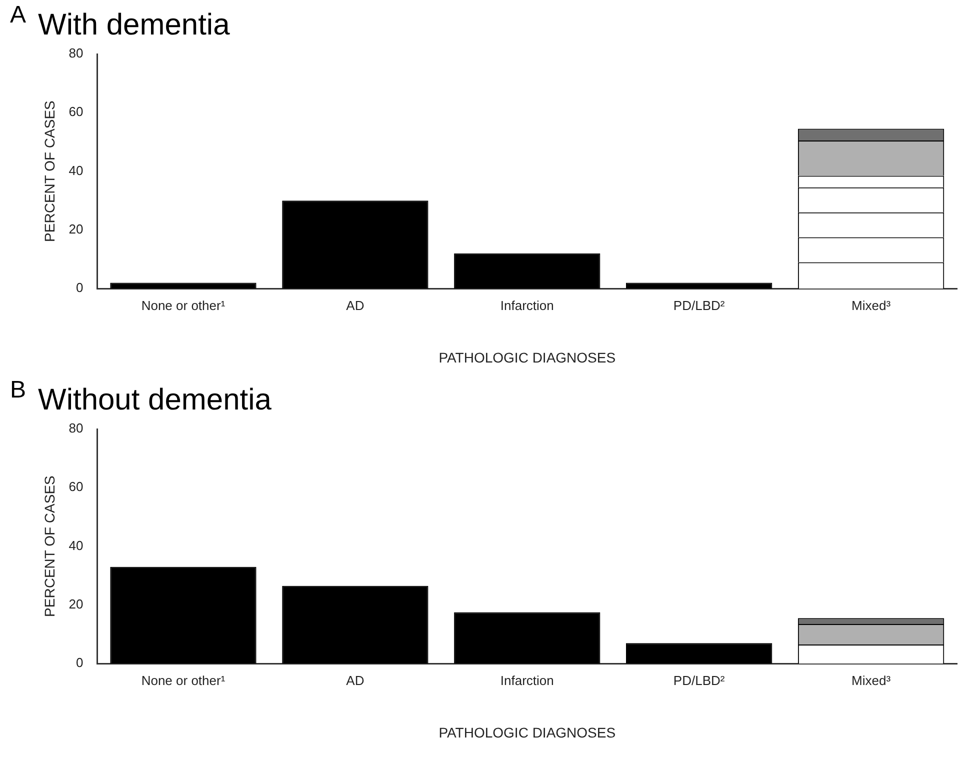  Describe the element at coordinates (134, 25) in the screenshot. I see `chart-title: With dementia` at that location.